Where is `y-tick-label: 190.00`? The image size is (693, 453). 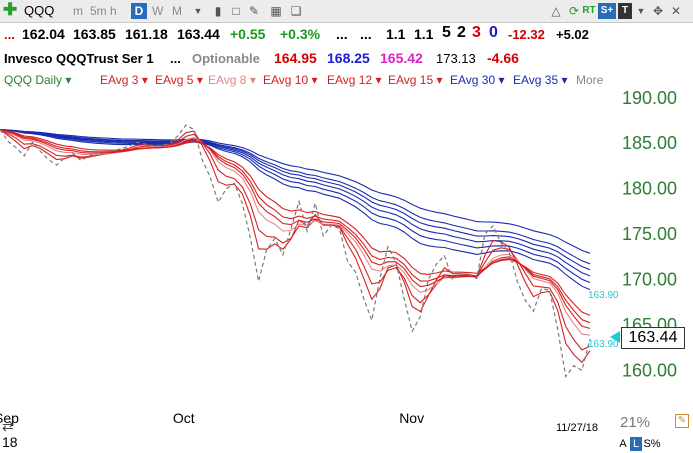
y-tick-label: 190.00 is located at coordinates (649, 98).